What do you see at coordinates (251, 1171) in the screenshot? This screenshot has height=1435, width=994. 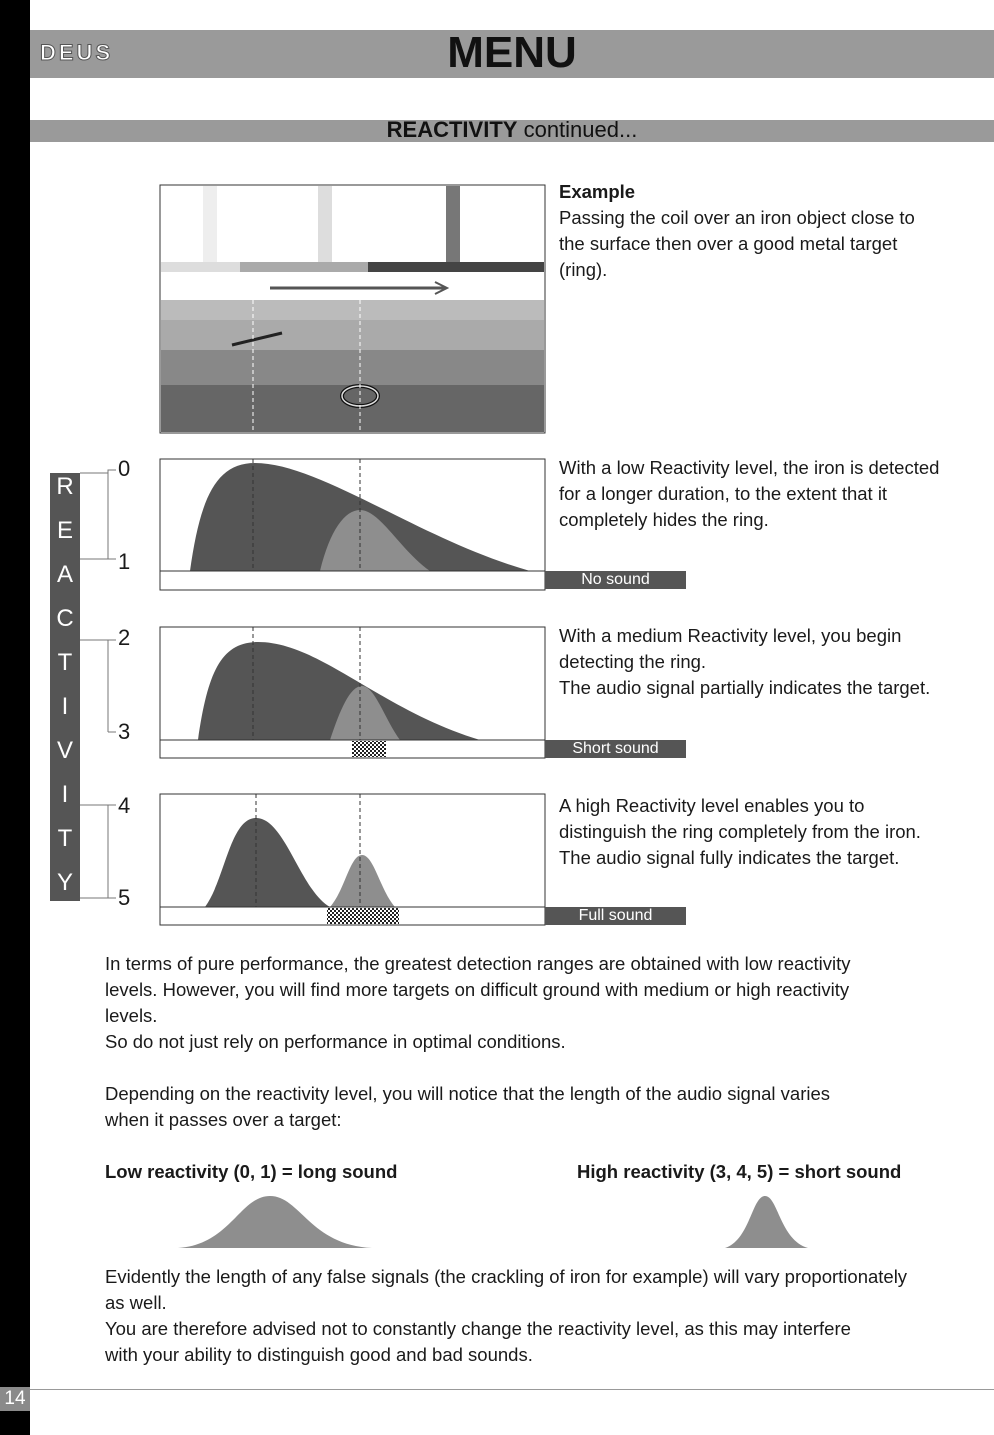 I see `low-label: Low reactivity (0, 1) = long sound` at bounding box center [251, 1171].